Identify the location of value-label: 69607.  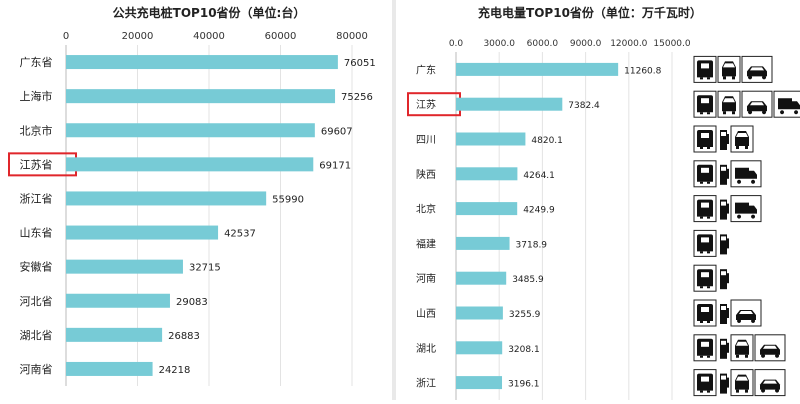
(337, 131).